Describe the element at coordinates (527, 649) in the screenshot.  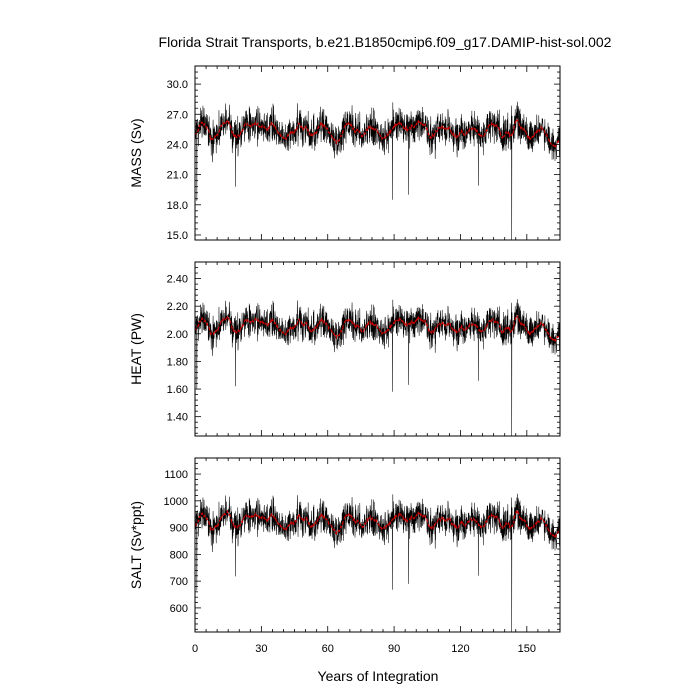
I see `x-tick-label: 150` at that location.